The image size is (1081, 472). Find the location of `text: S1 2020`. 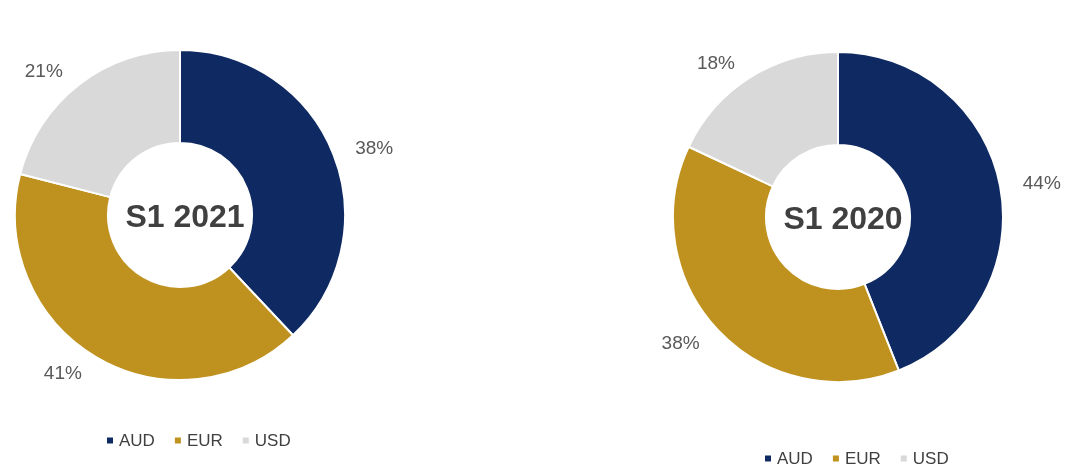

text: S1 2020 is located at coordinates (843, 218).